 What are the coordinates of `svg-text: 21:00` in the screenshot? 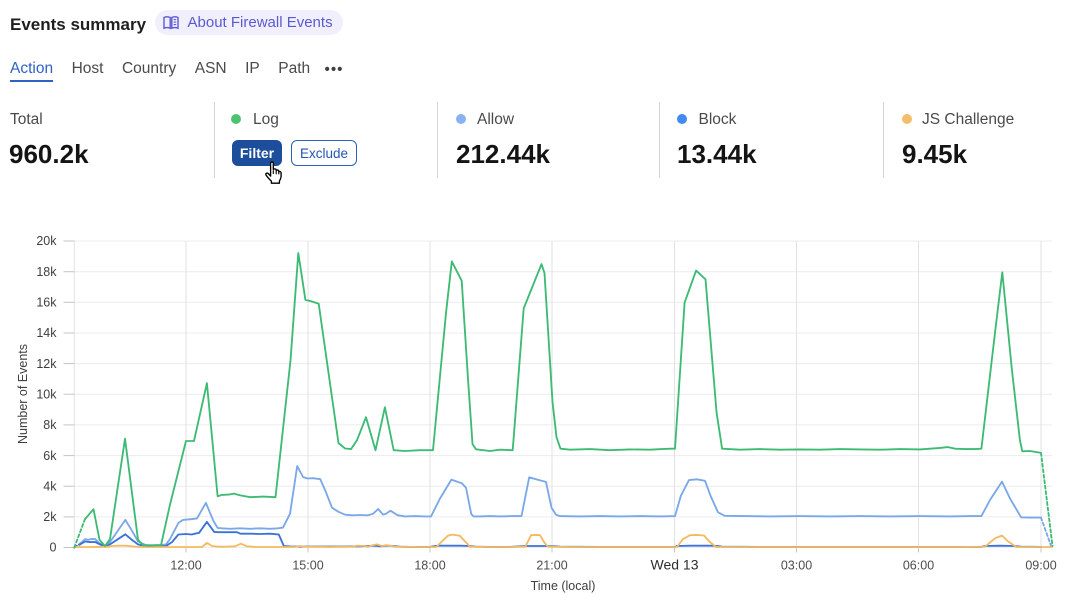 It's located at (551, 566).